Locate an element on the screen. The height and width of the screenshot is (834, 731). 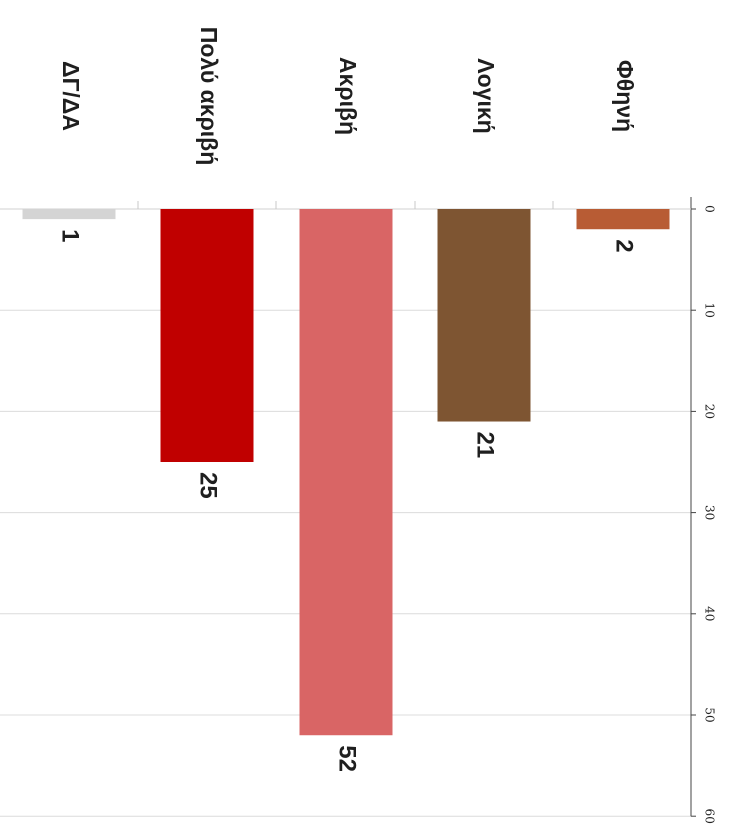
tick-label: 30 is located at coordinates (710, 512).